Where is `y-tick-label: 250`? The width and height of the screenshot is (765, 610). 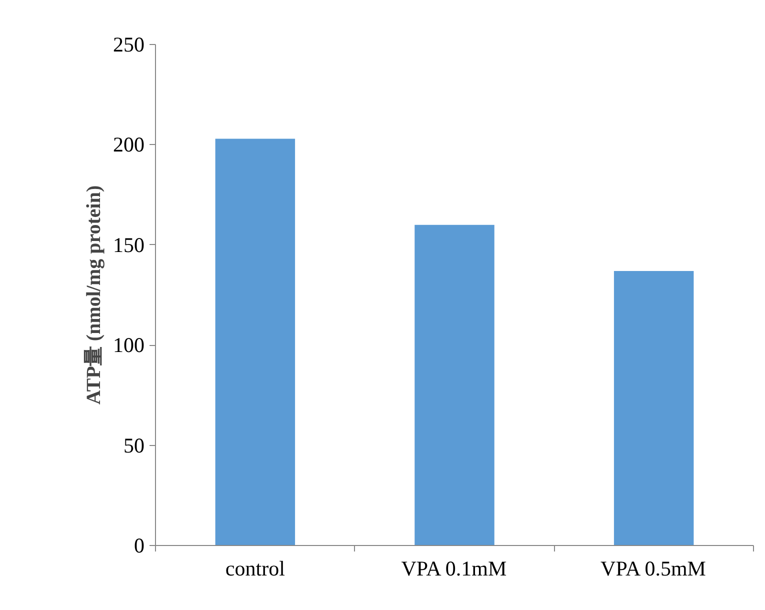
y-tick-label: 250 is located at coordinates (128, 44).